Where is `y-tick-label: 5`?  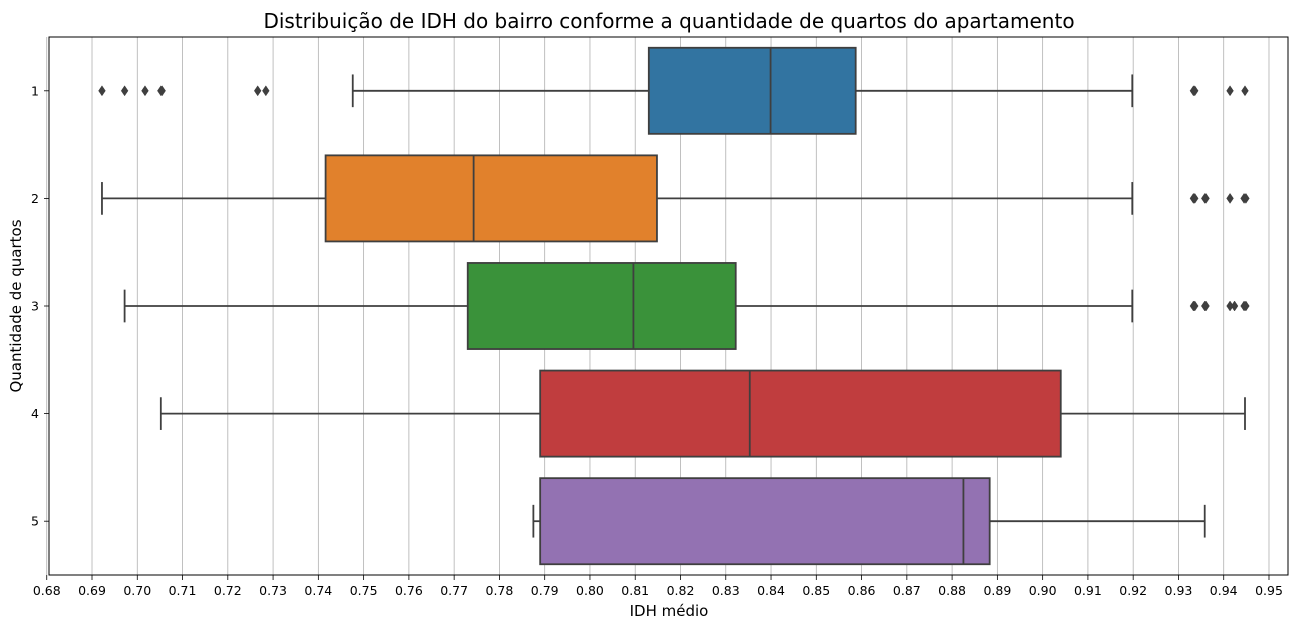
y-tick-label: 5 is located at coordinates (35, 521).